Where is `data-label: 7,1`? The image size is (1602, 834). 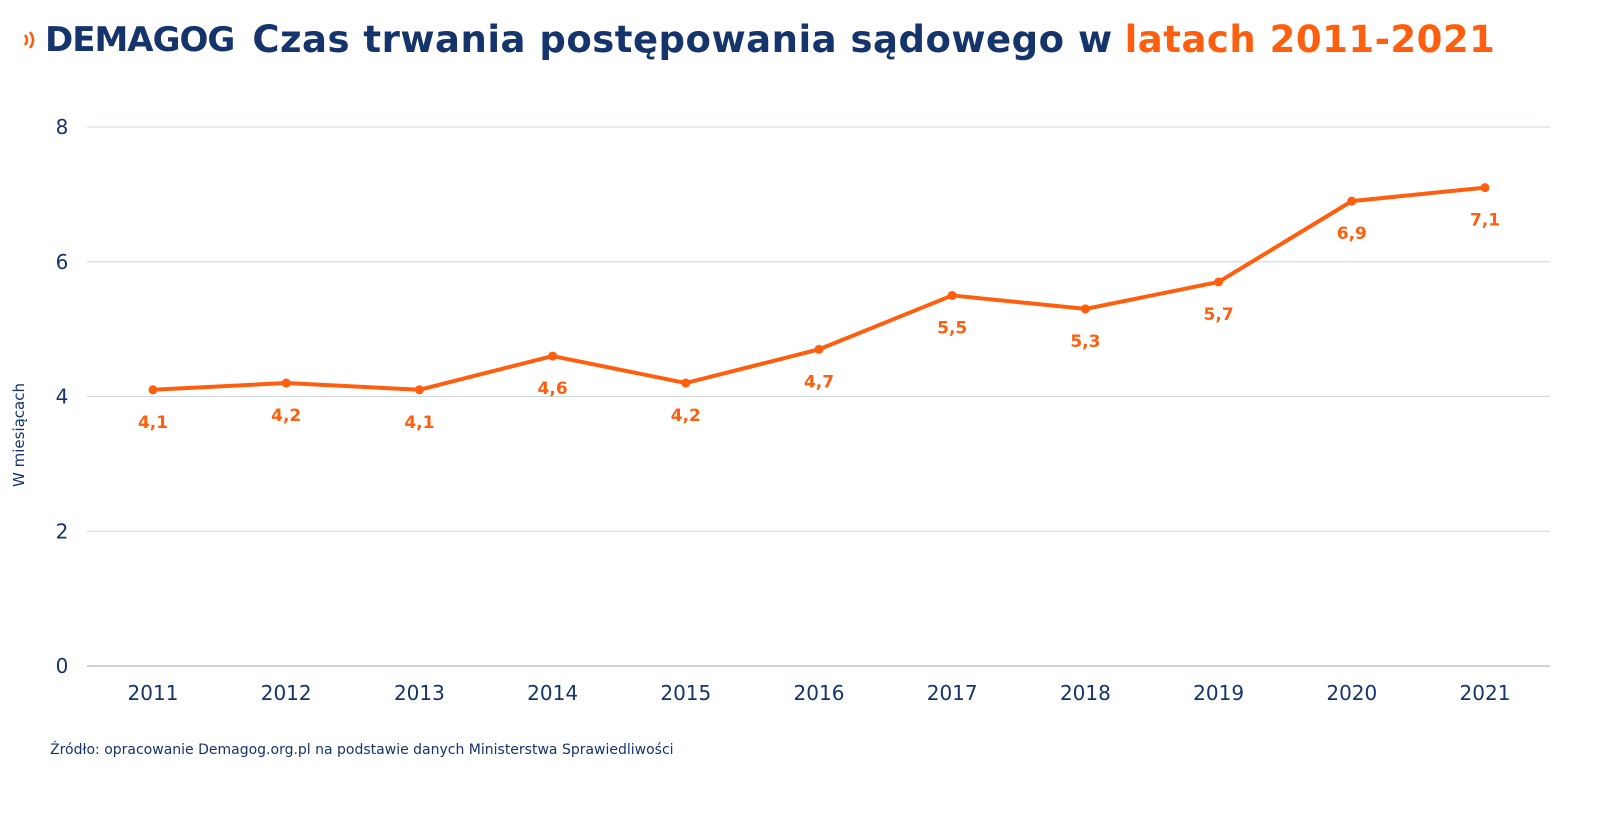 data-label: 7,1 is located at coordinates (1485, 221).